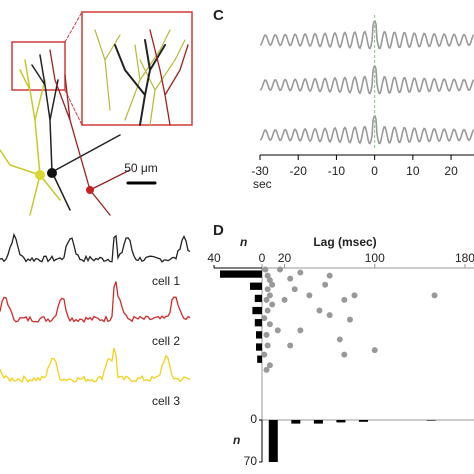 The height and width of the screenshot is (474, 474). I want to click on inset-box, so click(38, 66).